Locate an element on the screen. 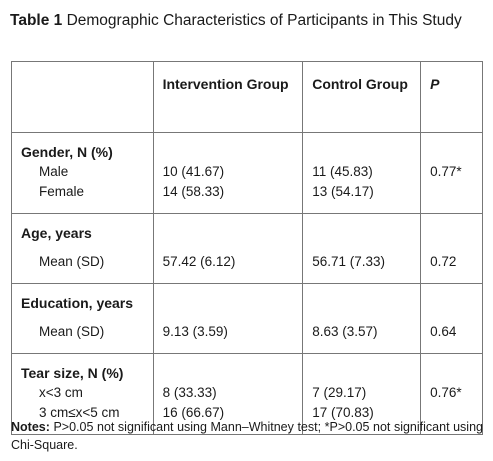 This screenshot has width=493, height=461. row-label: x<3 cm is located at coordinates (82, 390).